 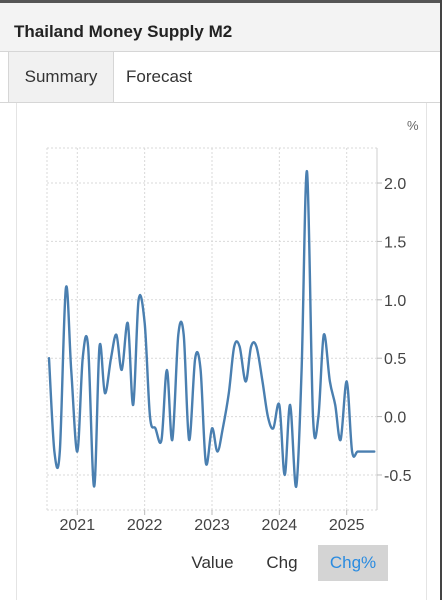 What do you see at coordinates (395, 359) in the screenshot?
I see `y-tick-label: 0.5` at bounding box center [395, 359].